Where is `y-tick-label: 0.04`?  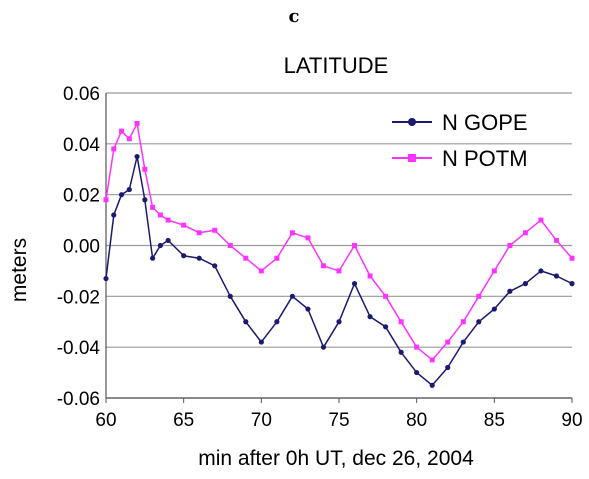
y-tick-label: 0.04 is located at coordinates (81, 145).